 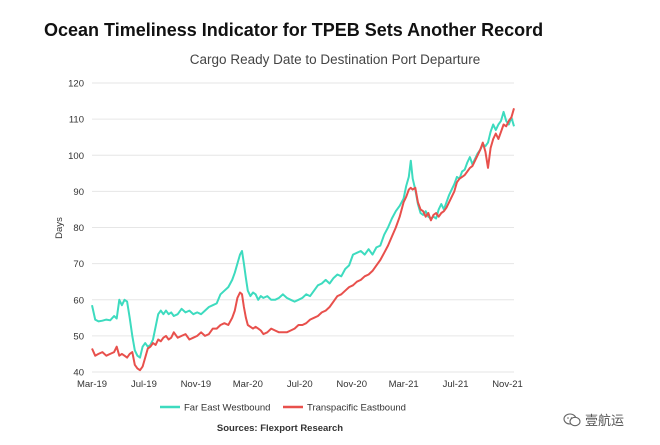 What do you see at coordinates (144, 384) in the screenshot?
I see `x-tick-label: Jul-19` at bounding box center [144, 384].